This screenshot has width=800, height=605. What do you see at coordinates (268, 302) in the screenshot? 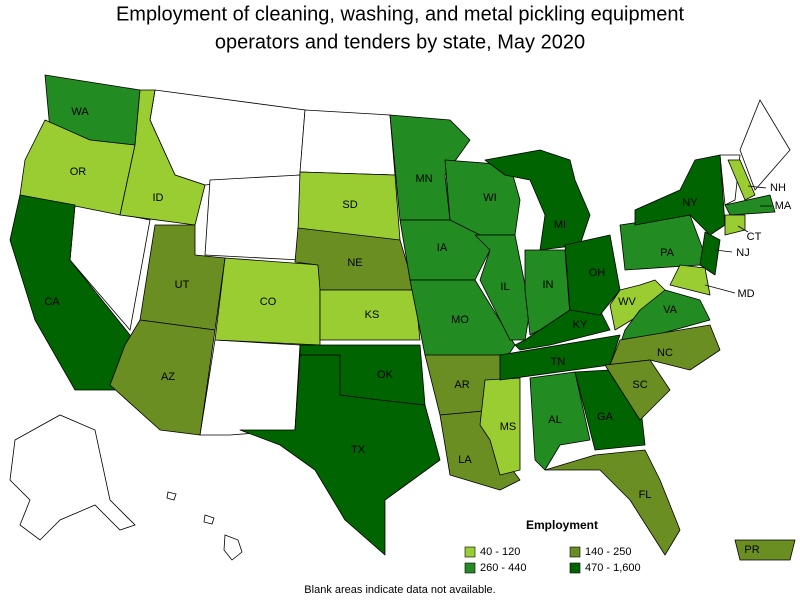
I see `state-label: CO` at bounding box center [268, 302].